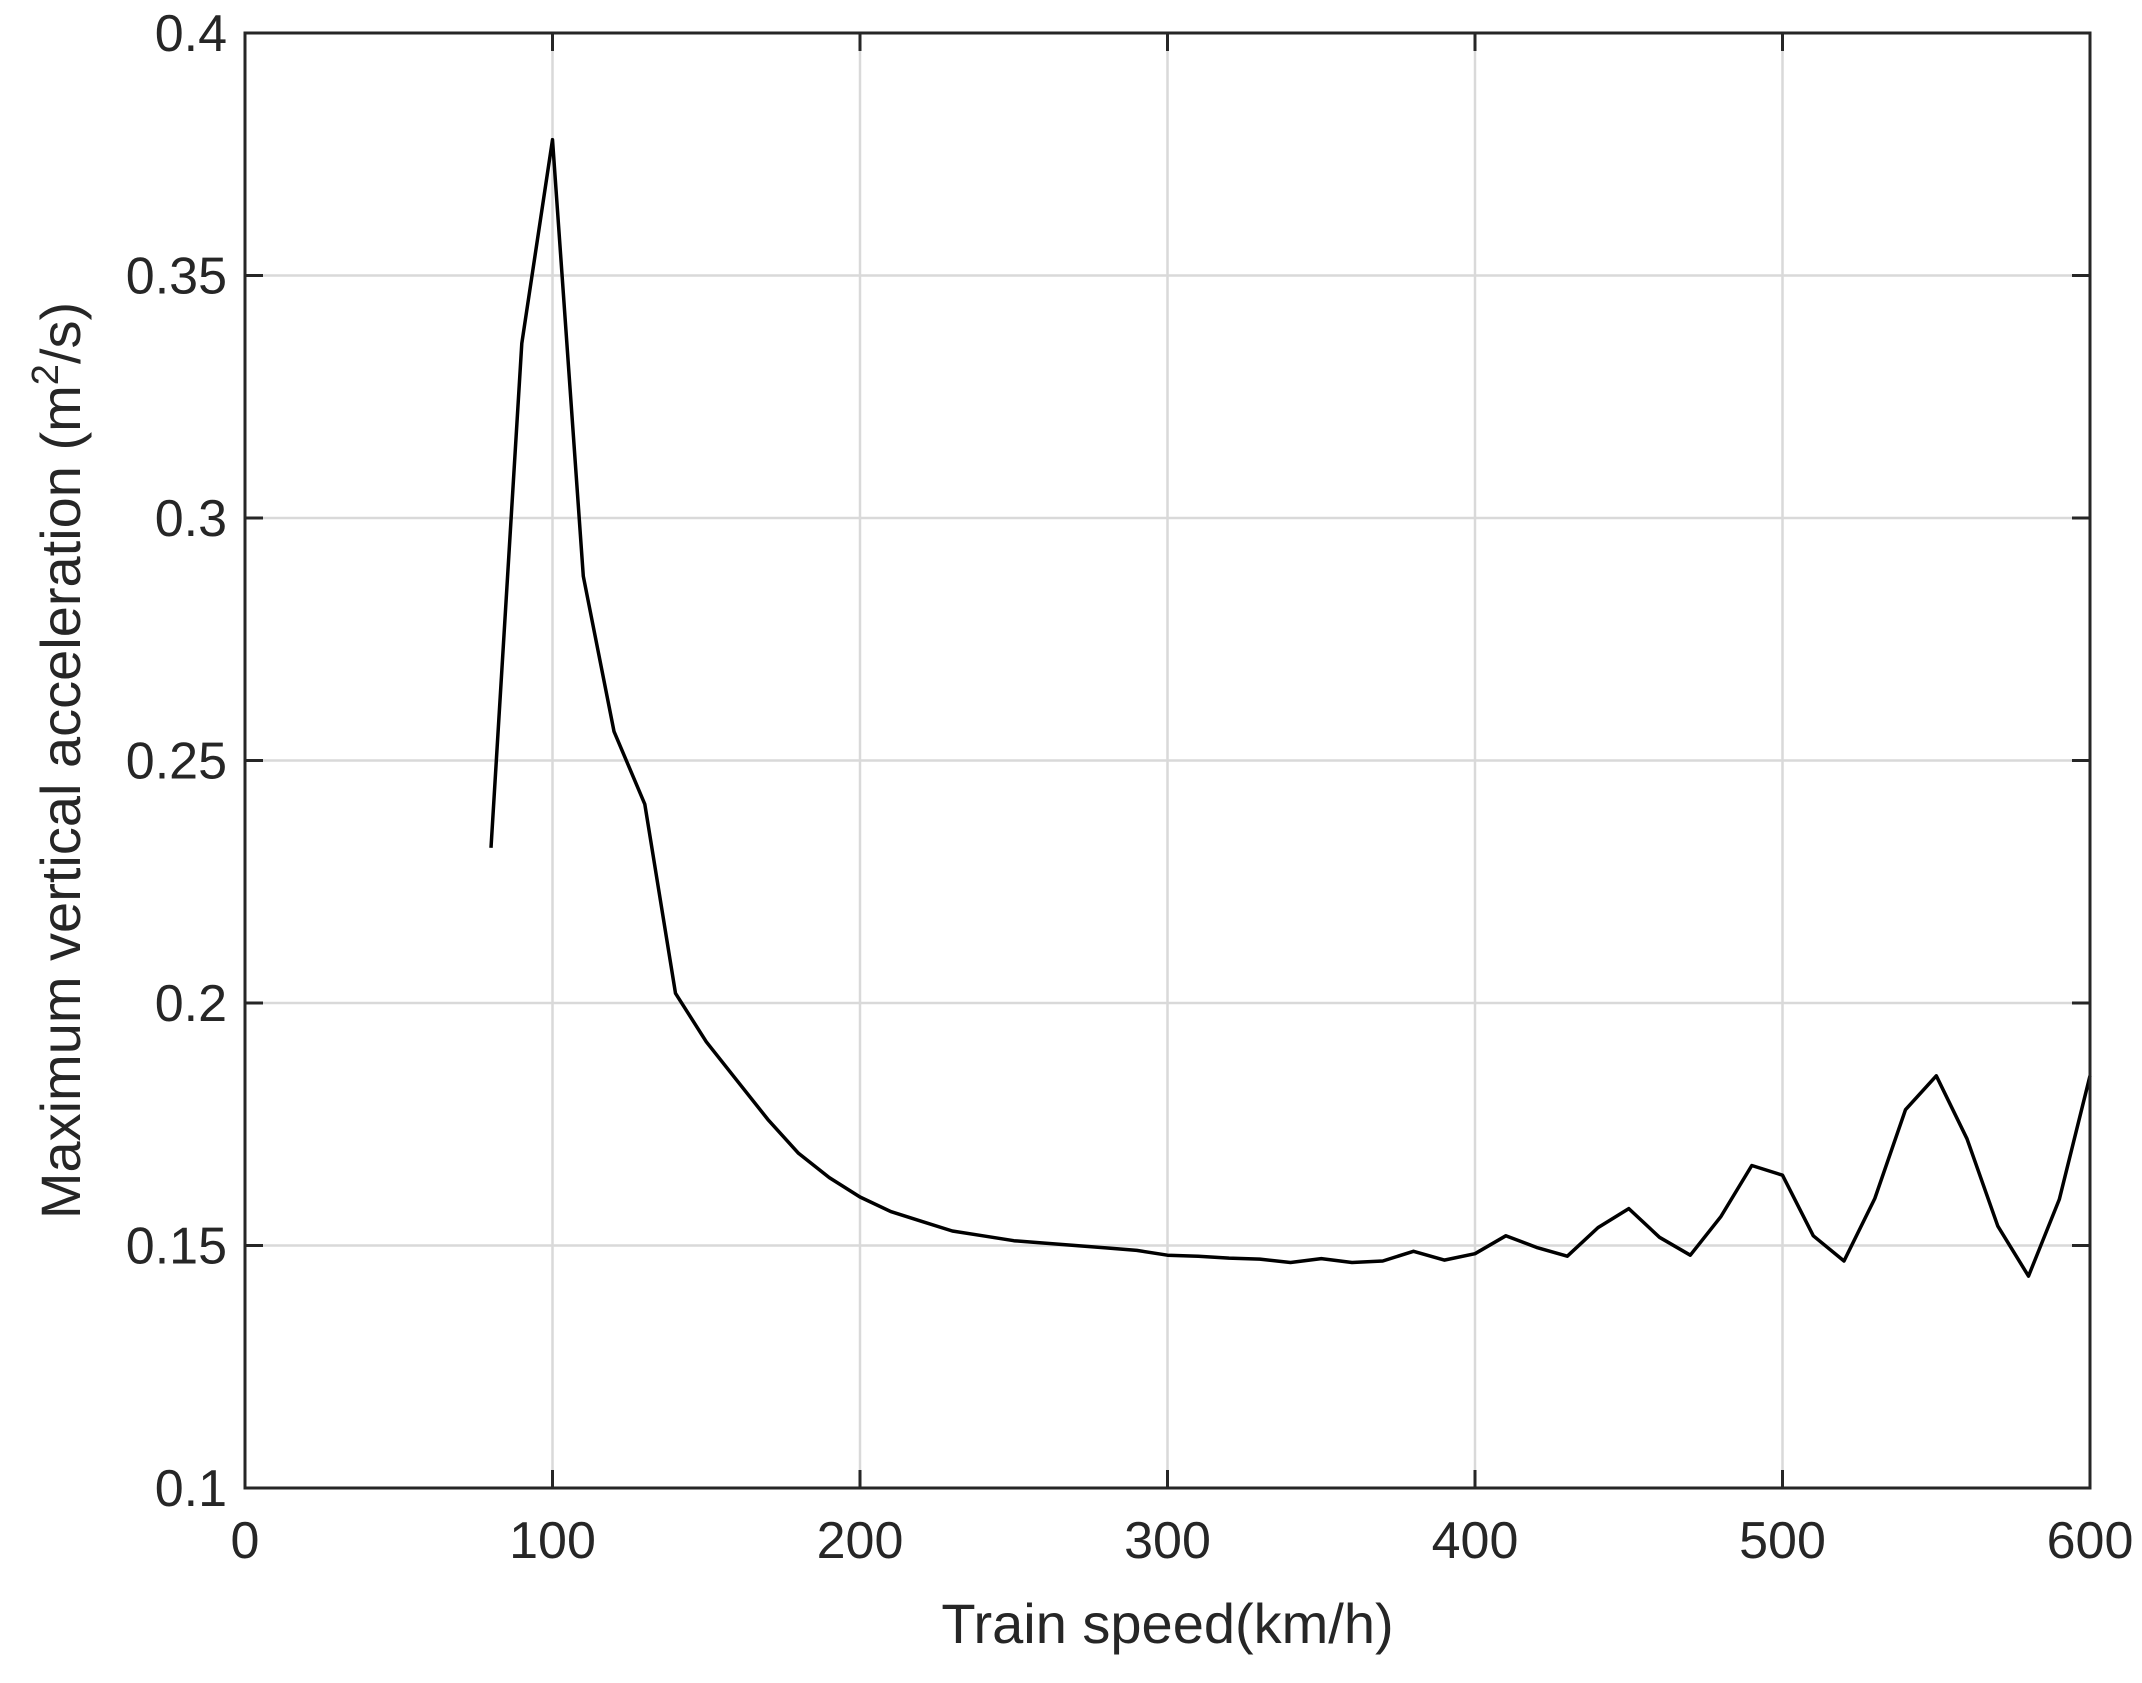 This screenshot has width=2142, height=1683. I want to click on y-tick-label: 0.3, so click(191, 519).